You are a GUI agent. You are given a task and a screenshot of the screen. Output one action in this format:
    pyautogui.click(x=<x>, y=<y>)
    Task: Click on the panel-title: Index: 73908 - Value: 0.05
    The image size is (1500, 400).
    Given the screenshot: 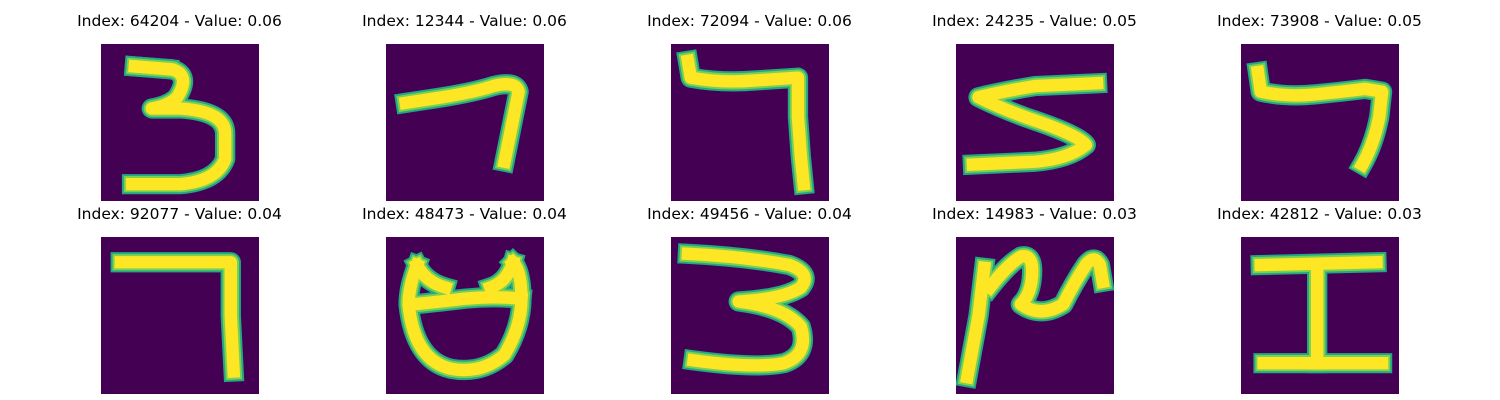 What is the action you would take?
    pyautogui.click(x=1319, y=21)
    